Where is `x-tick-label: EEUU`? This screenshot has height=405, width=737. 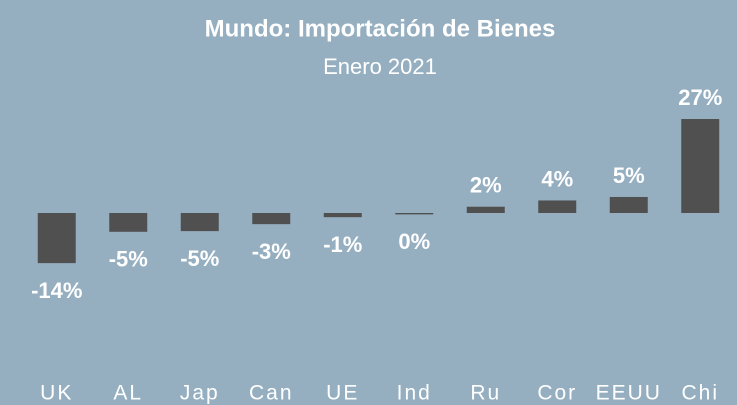
x-tick-label: EEUU is located at coordinates (629, 393).